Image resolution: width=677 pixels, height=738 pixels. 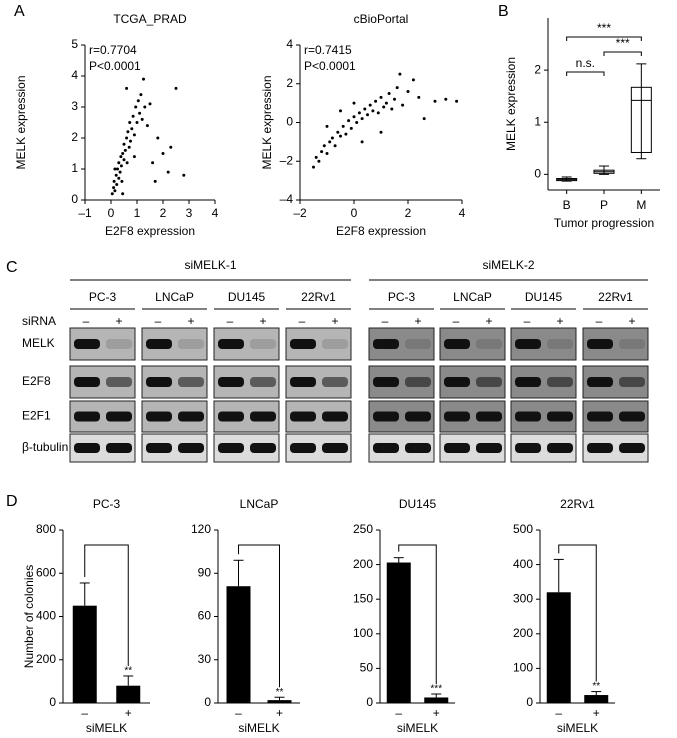 I want to click on significance-label: ***, so click(x=604, y=28).